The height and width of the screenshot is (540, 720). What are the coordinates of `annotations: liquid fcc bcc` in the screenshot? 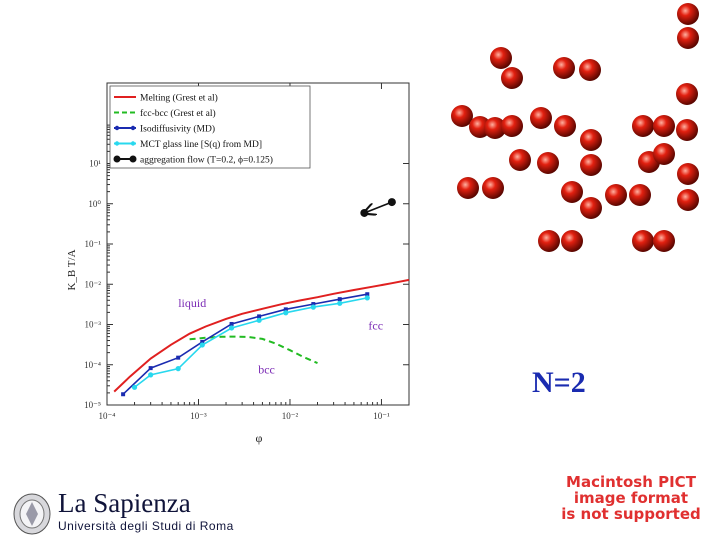 It's located at (280, 336).